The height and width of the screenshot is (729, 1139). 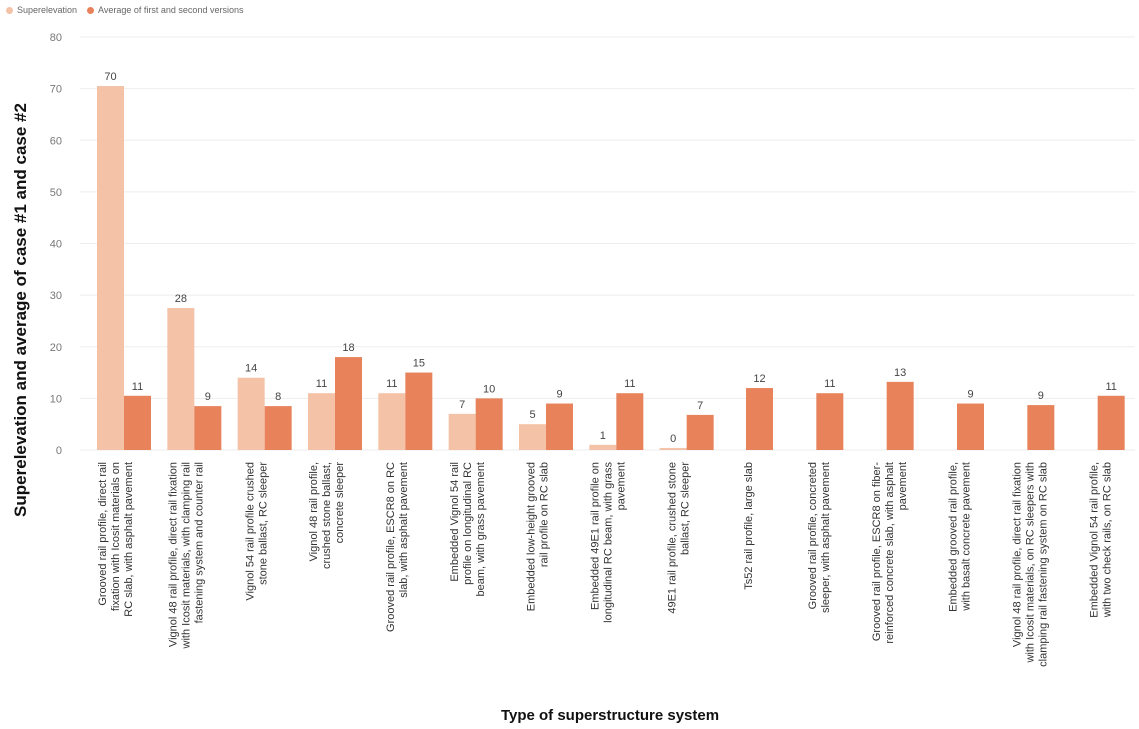 I want to click on x-category-line: rail profile on RC slab, so click(x=545, y=514).